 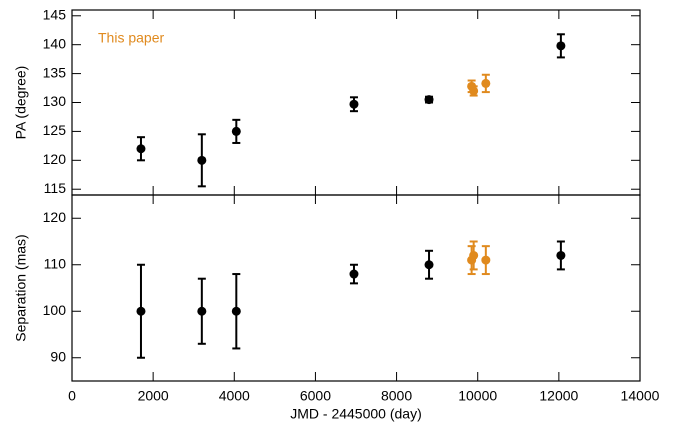 What do you see at coordinates (55, 72) in the screenshot?
I see `y-tick-label: 135` at bounding box center [55, 72].